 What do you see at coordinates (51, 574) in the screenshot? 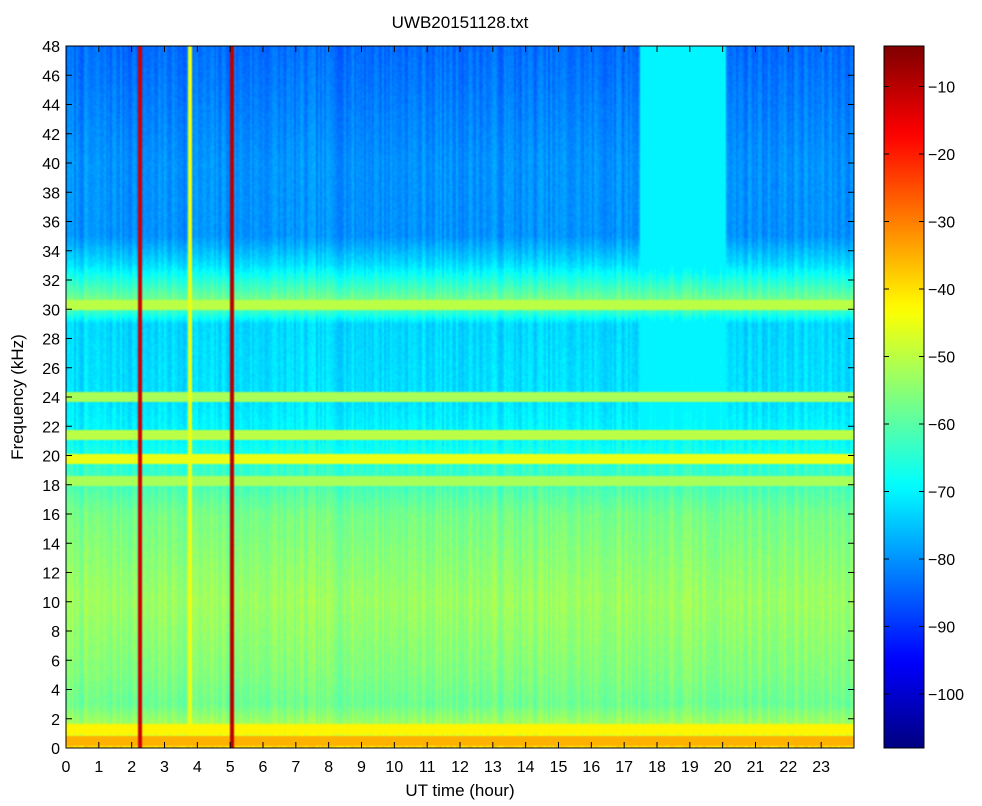
I see `y-tick-label: 12` at bounding box center [51, 574].